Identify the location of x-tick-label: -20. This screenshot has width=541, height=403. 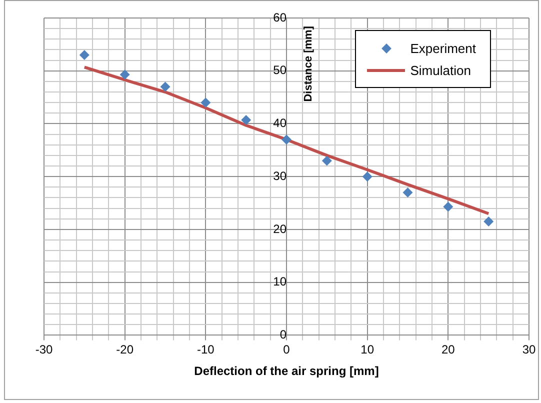
(125, 349).